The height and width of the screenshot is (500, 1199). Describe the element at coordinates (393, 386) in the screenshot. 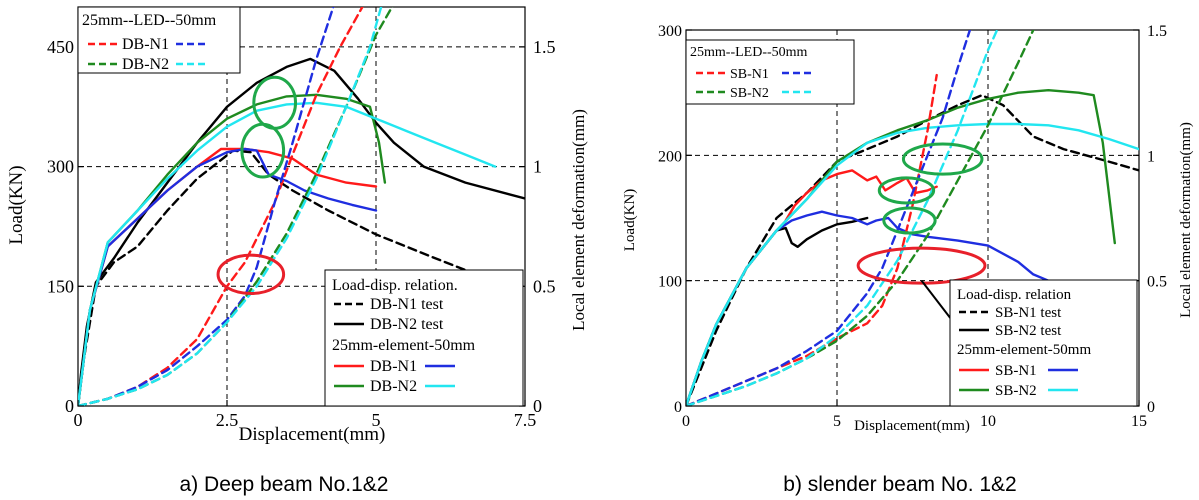

I see `legend-entry-fe-db-n2: DB-N2` at that location.